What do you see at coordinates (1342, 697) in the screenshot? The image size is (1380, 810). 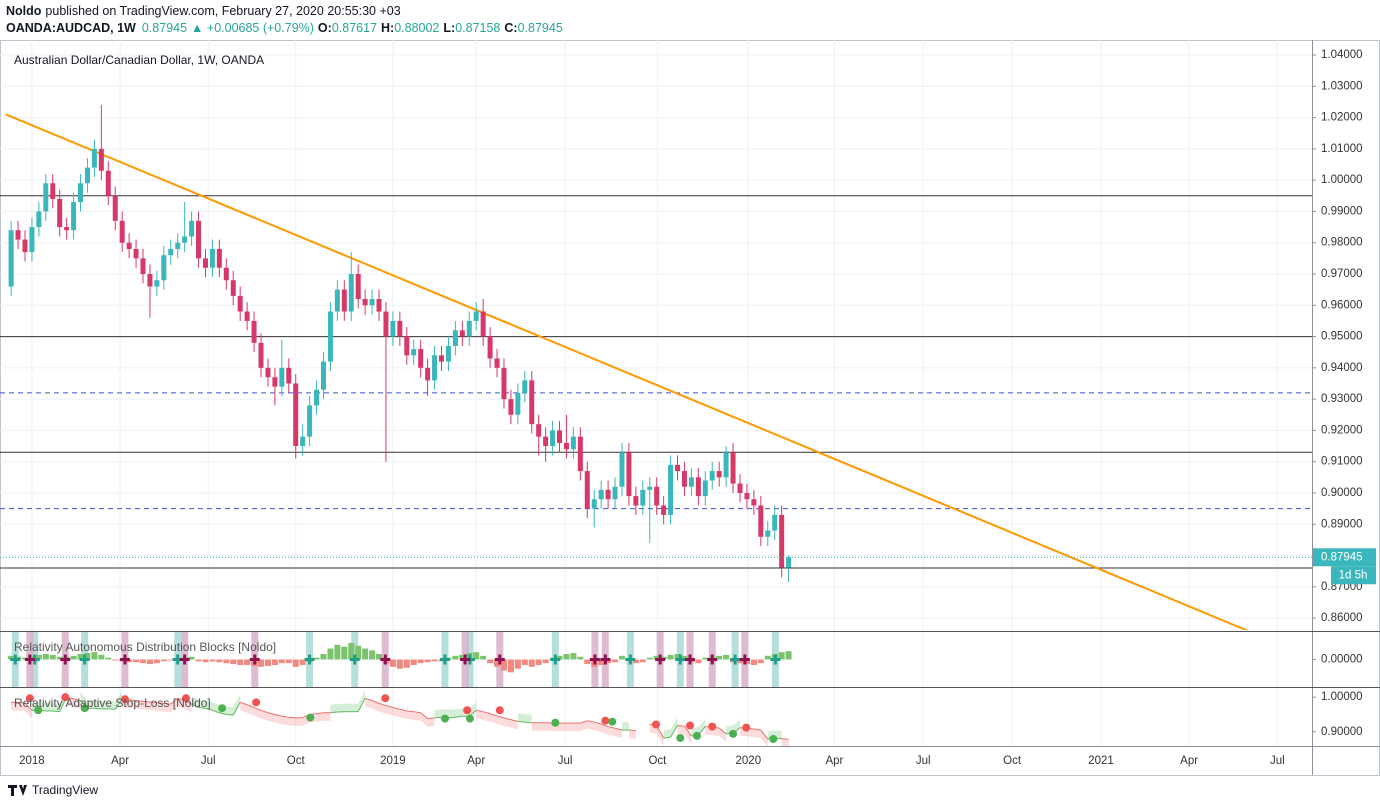 I see `y-tick-label: 1.00000` at bounding box center [1342, 697].